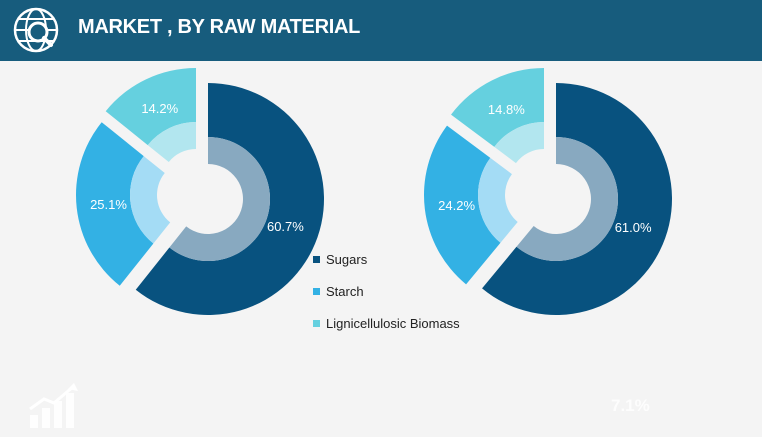 The width and height of the screenshot is (762, 437). What do you see at coordinates (381, 30) in the screenshot?
I see `header-bar: MARKET , BY RAW MATERIAL` at bounding box center [381, 30].